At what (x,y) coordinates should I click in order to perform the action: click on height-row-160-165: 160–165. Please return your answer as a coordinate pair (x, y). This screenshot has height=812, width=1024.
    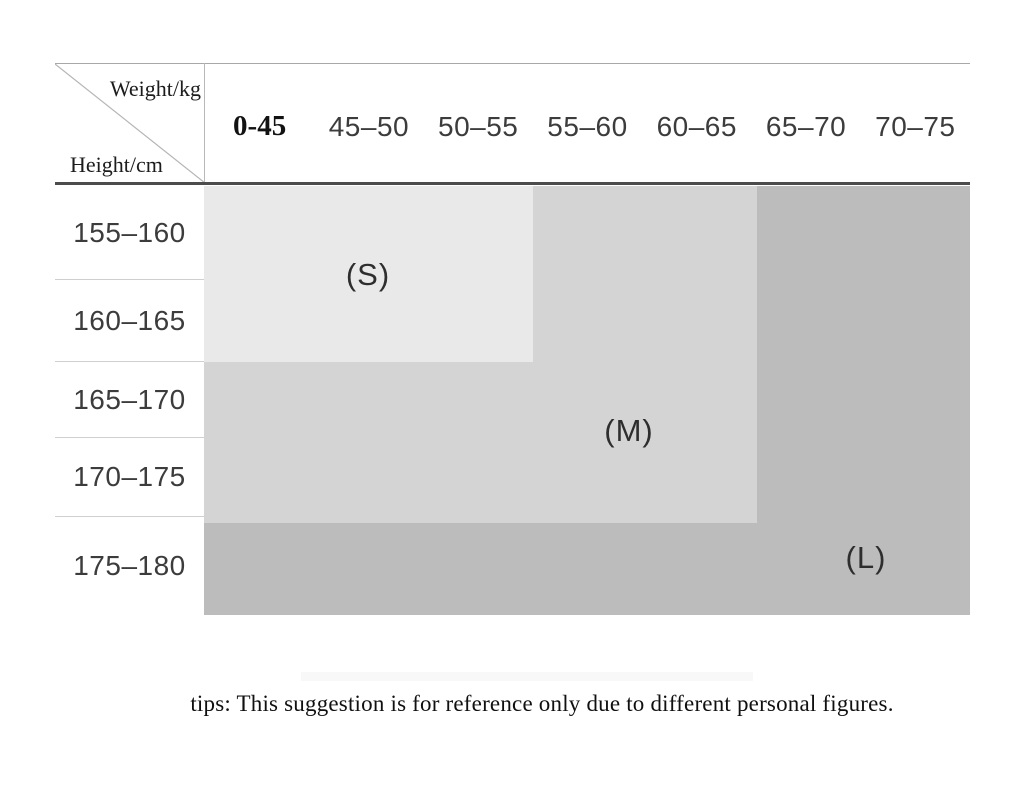
    Looking at the image, I should click on (129, 321).